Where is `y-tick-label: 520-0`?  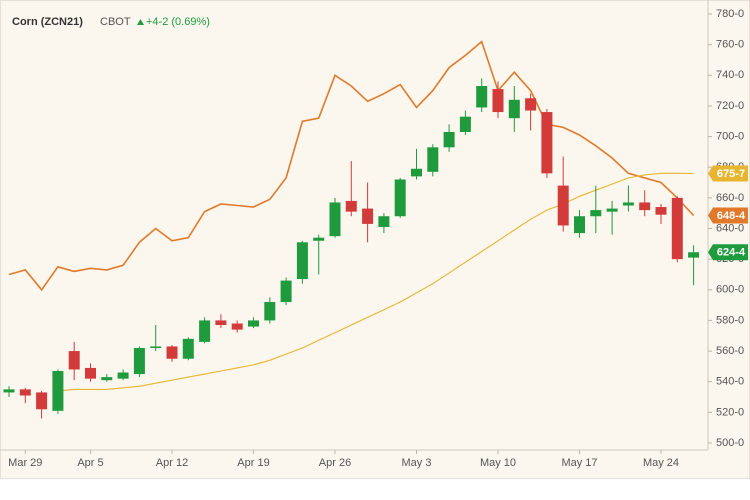 y-tick-label: 520-0 is located at coordinates (730, 412).